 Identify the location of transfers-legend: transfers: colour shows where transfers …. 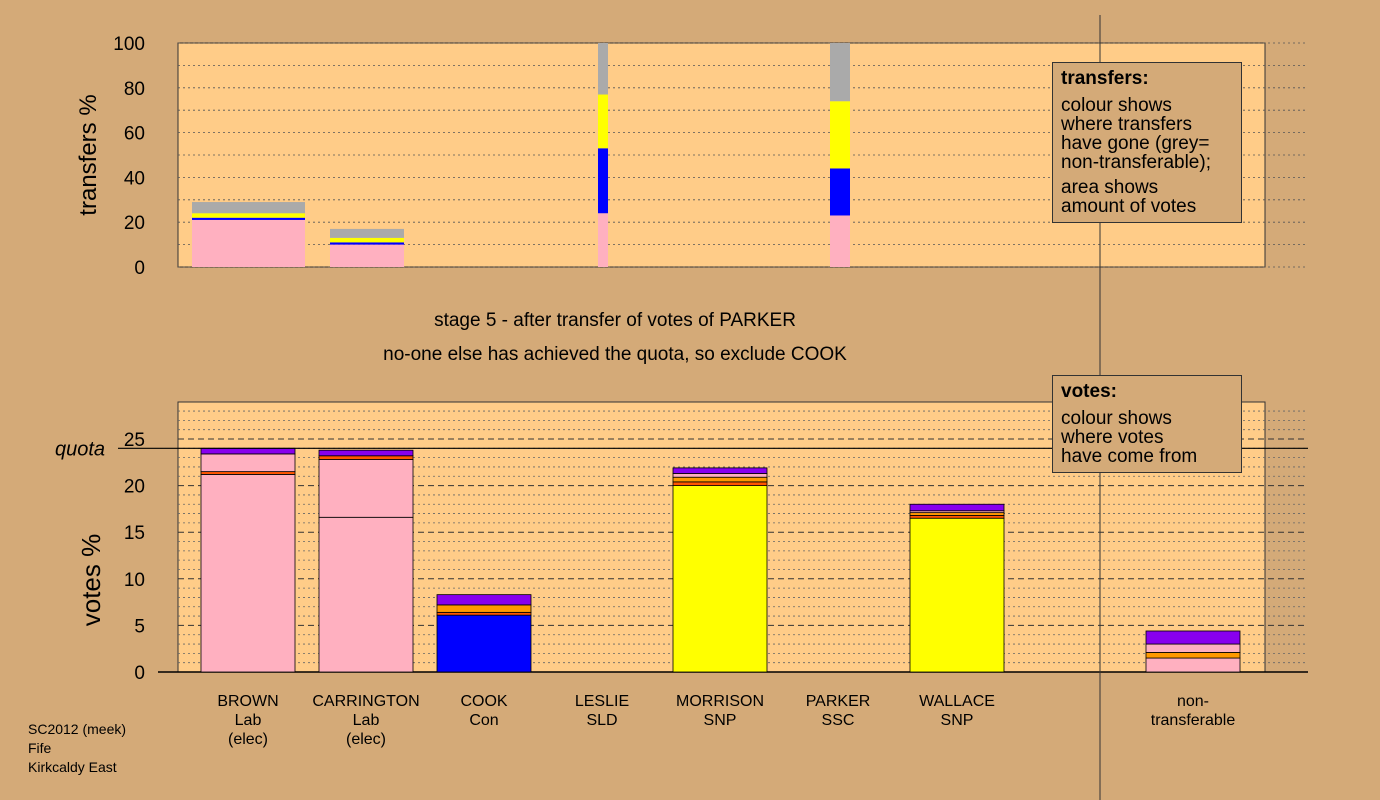
(1147, 142).